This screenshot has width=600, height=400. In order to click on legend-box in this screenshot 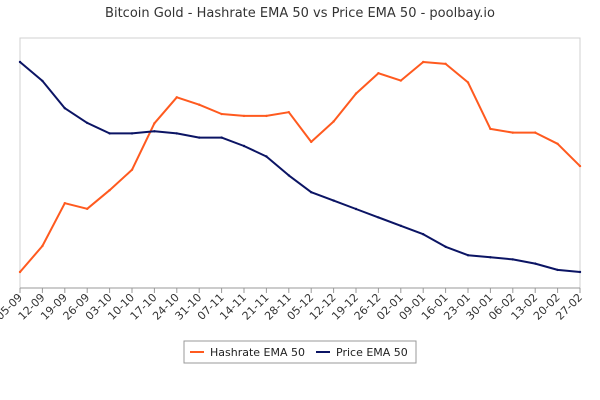, I will do `click(300, 352)`.